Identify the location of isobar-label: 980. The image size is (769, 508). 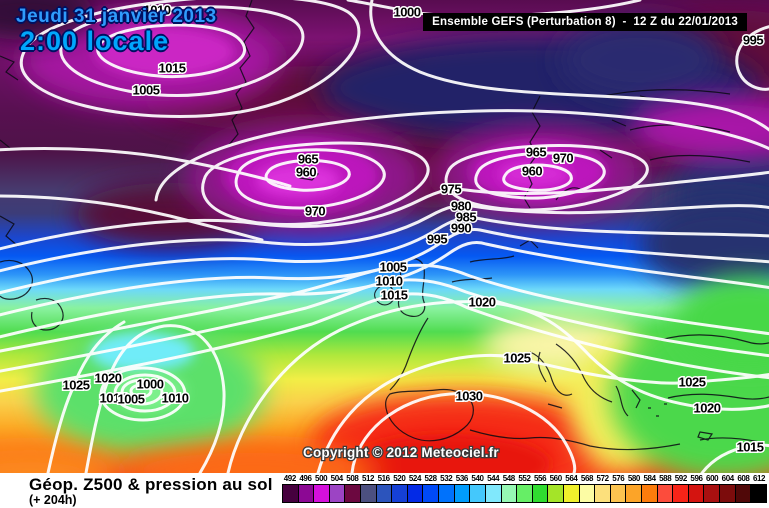
(461, 206).